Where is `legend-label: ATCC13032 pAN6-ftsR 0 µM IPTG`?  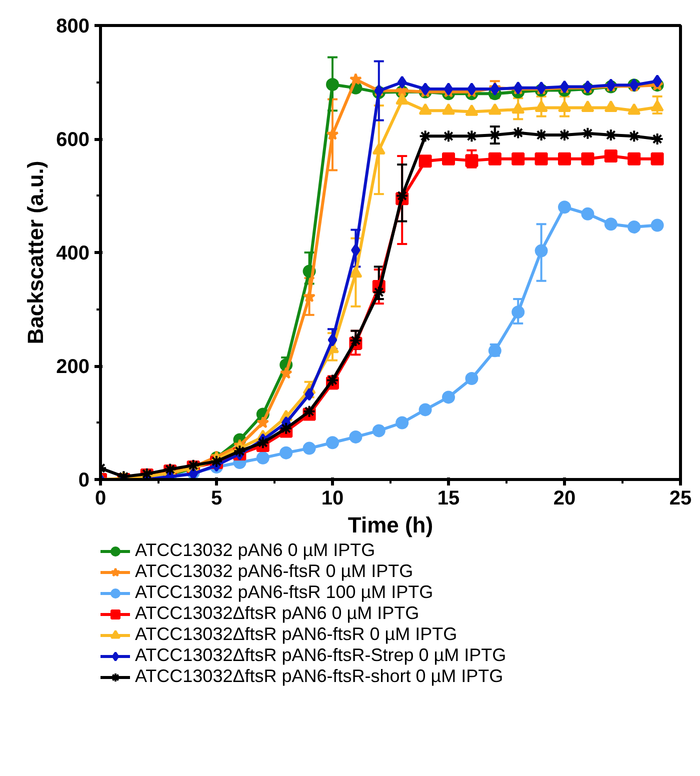
legend-label: ATCC13032 pAN6-ftsR 0 µM IPTG is located at coordinates (274, 571).